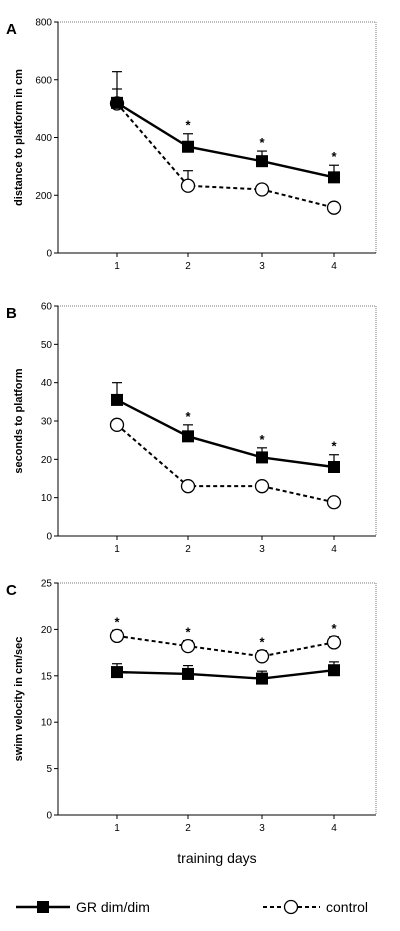  Describe the element at coordinates (47, 676) in the screenshot. I see `y-tick-label: 15` at that location.